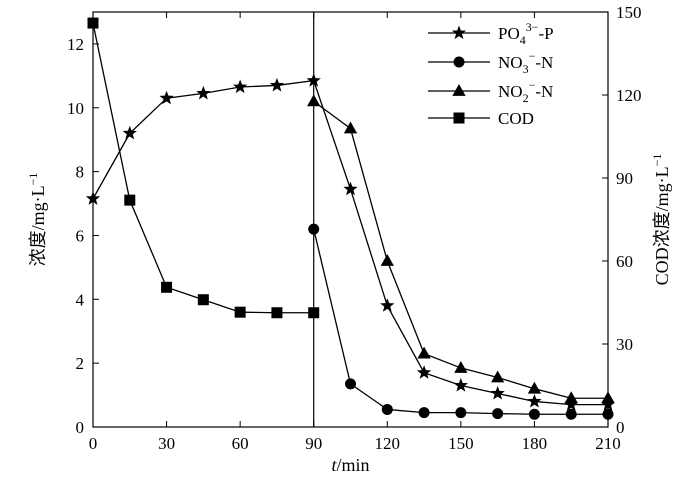 Image resolution: width=700 pixels, height=490 pixels. I want to click on legend-label-sup: 3−, so click(532, 27).